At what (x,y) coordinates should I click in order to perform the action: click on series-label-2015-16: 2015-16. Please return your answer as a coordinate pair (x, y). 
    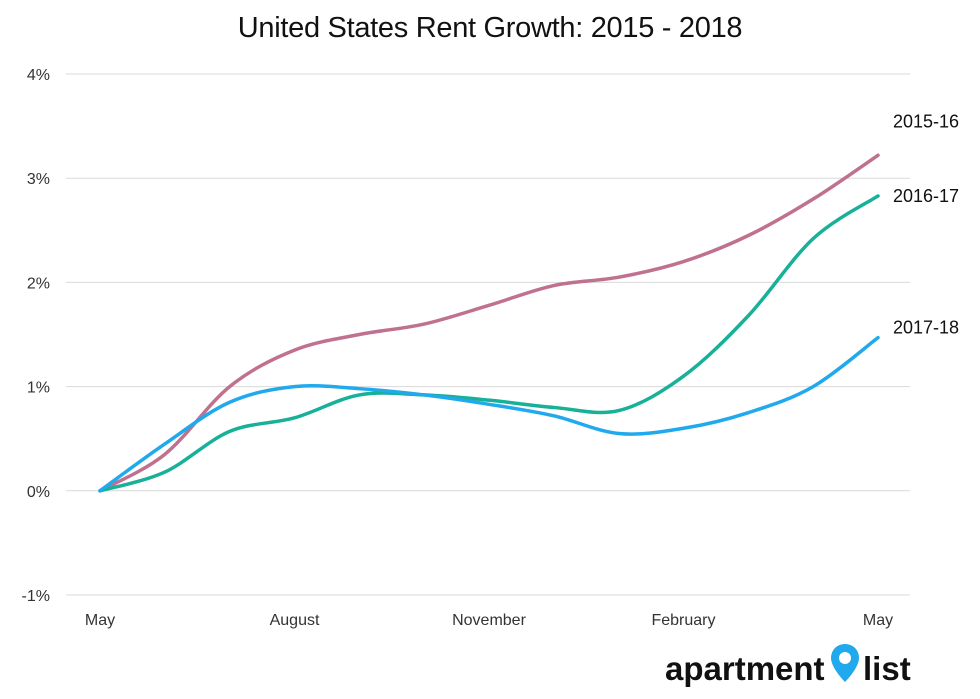
    Looking at the image, I should click on (926, 121).